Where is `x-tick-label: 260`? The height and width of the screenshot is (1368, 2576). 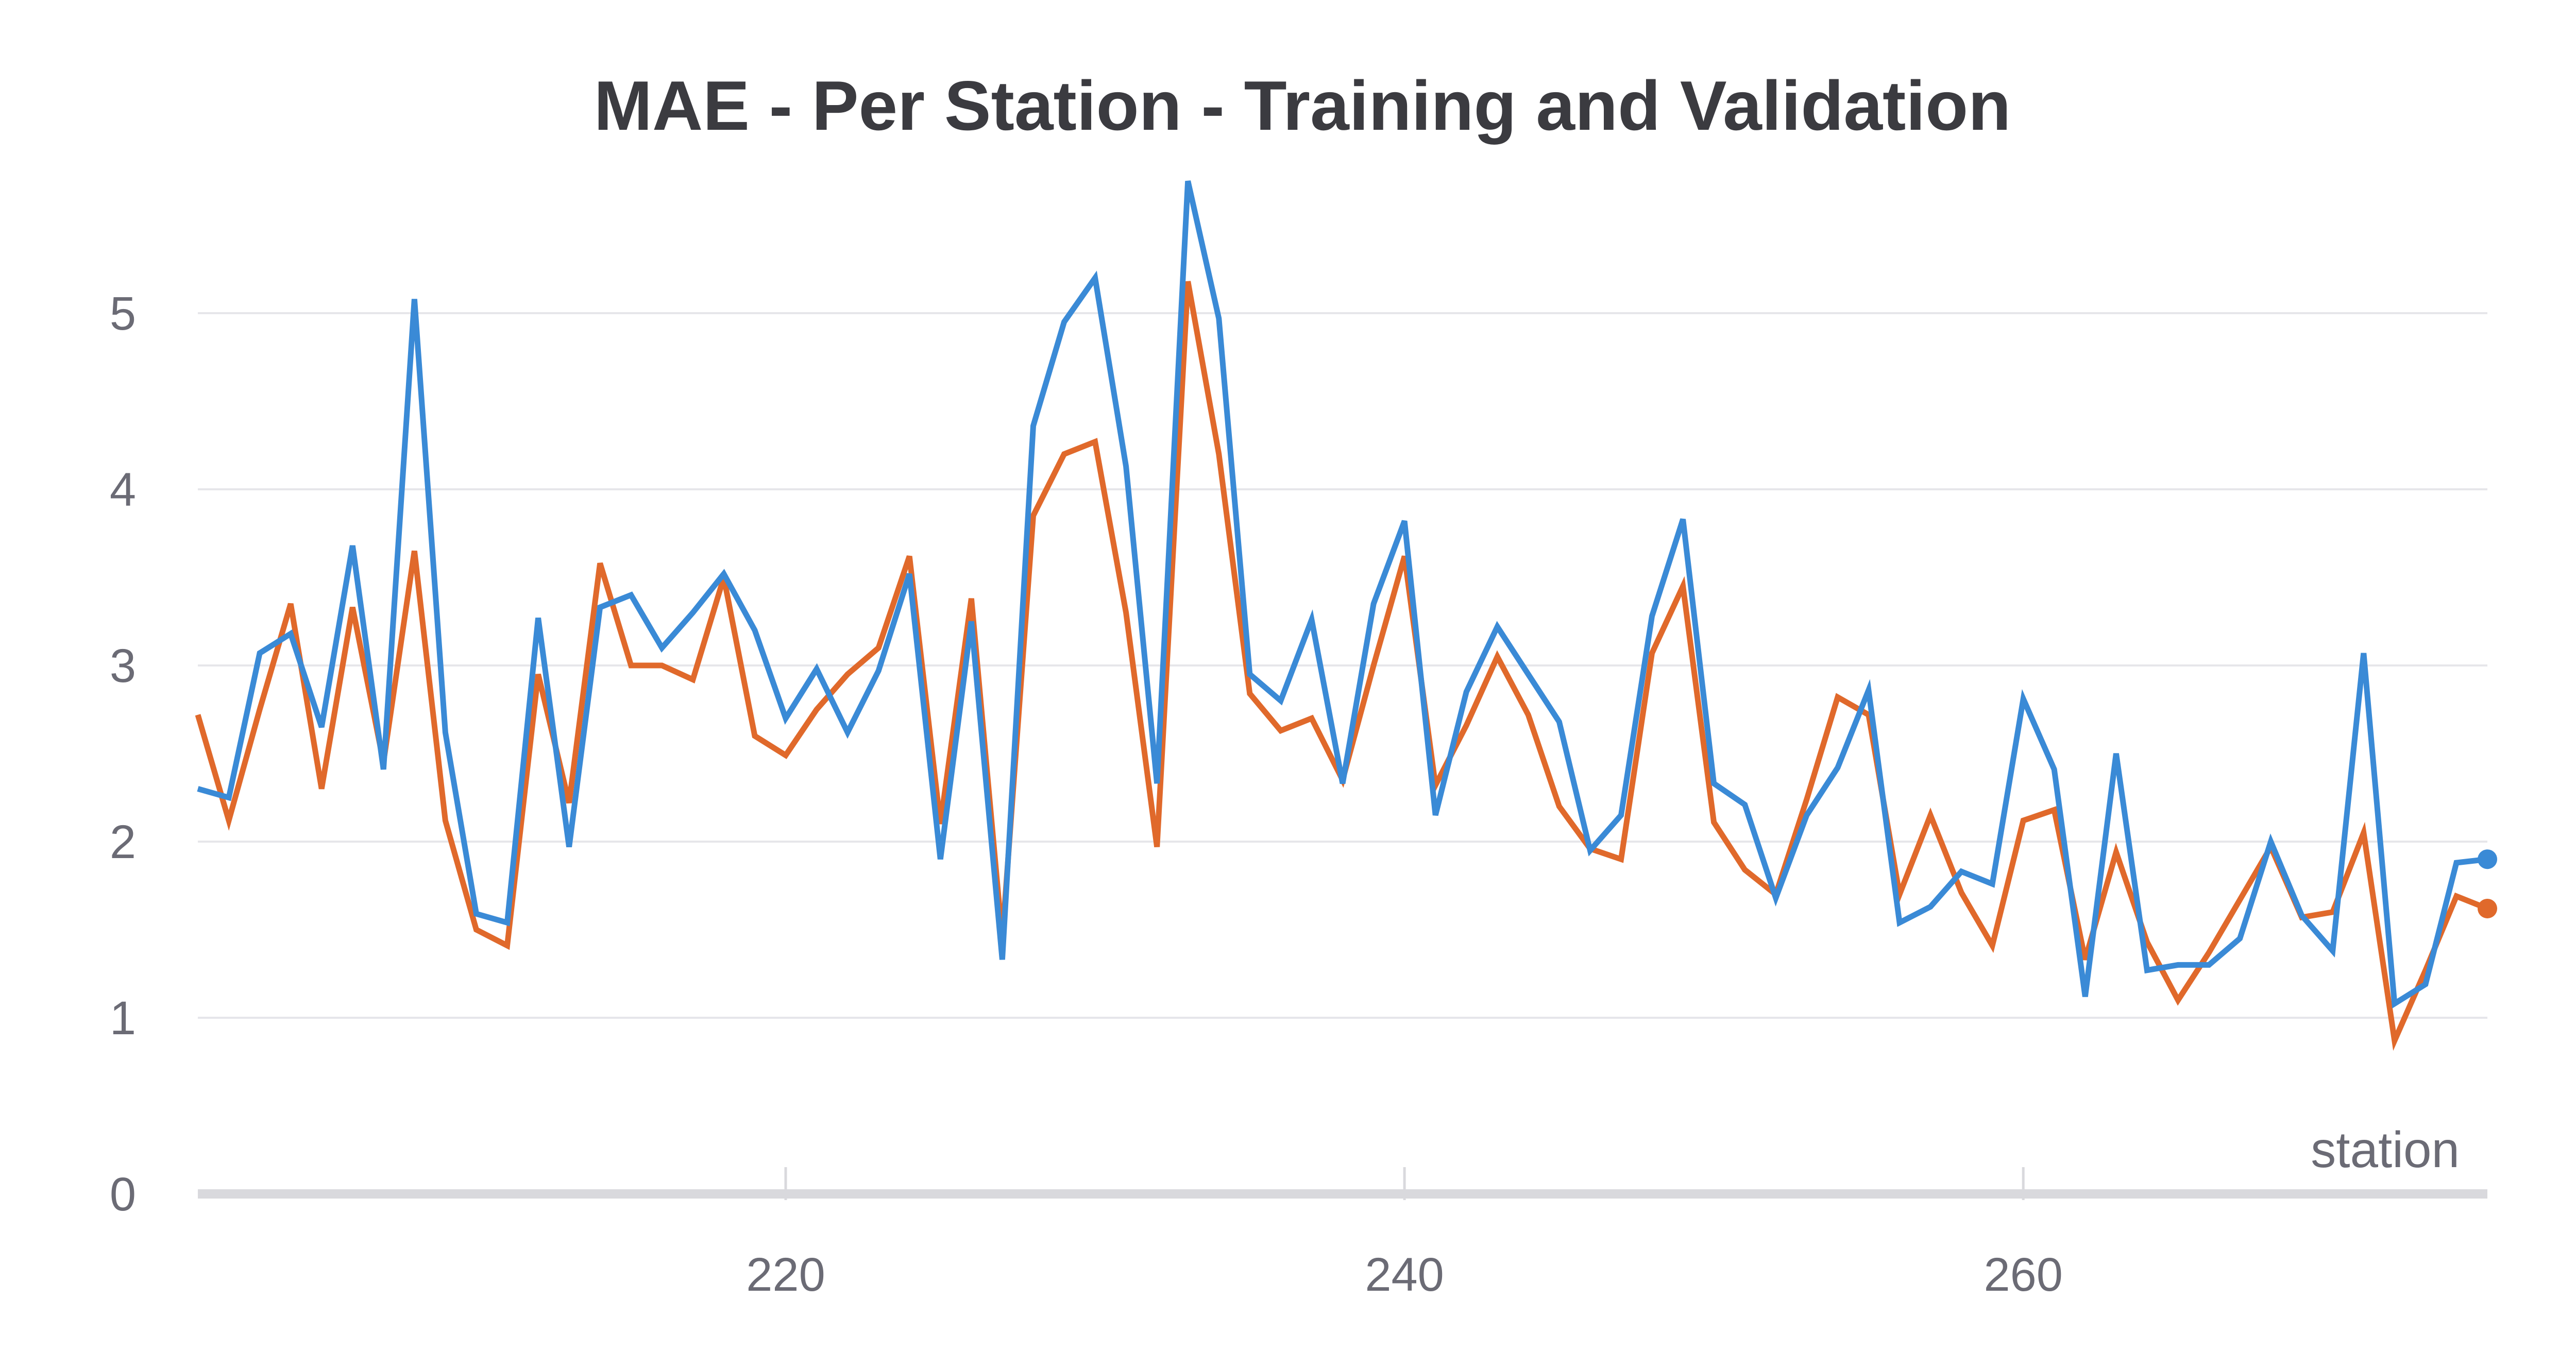 x-tick-label: 260 is located at coordinates (2023, 1275).